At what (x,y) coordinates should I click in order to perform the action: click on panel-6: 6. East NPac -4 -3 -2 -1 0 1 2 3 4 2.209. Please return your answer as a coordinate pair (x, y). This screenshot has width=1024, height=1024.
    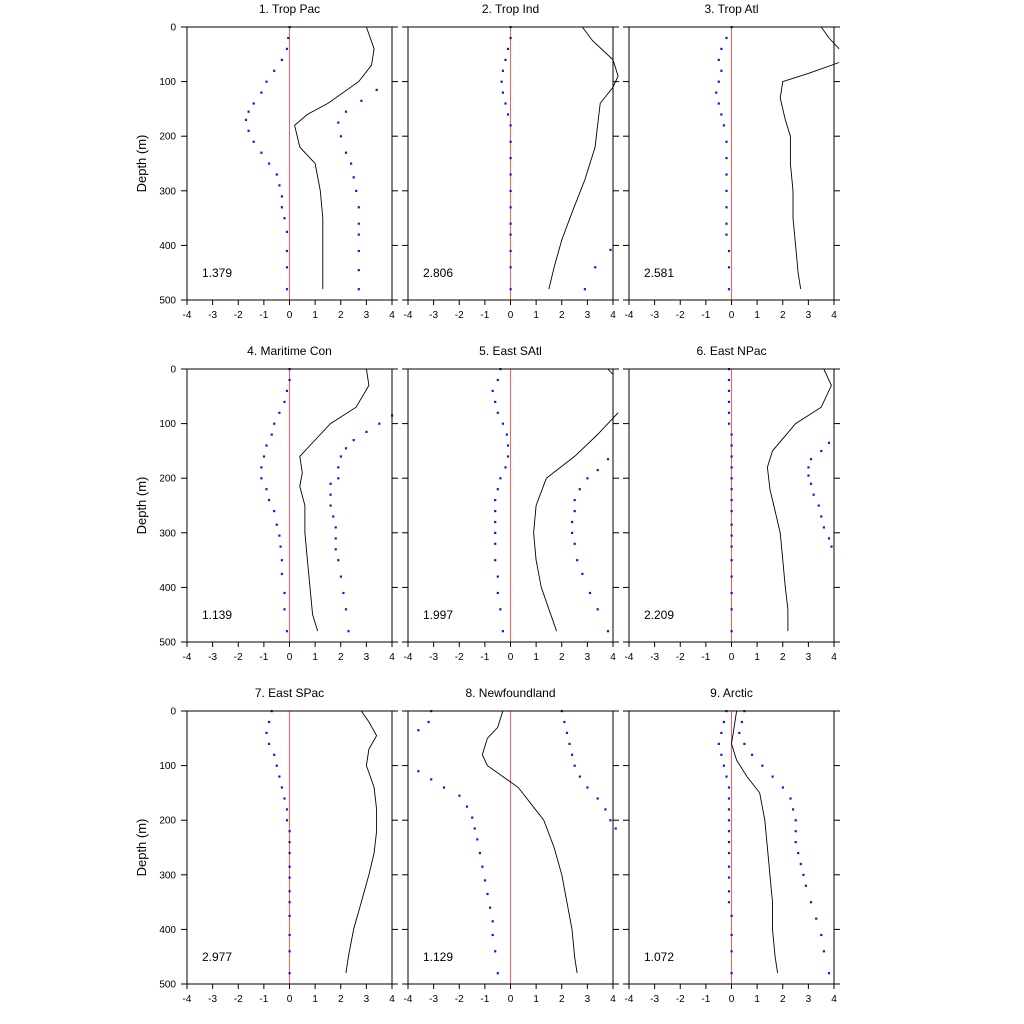
    Looking at the image, I should click on (731, 503).